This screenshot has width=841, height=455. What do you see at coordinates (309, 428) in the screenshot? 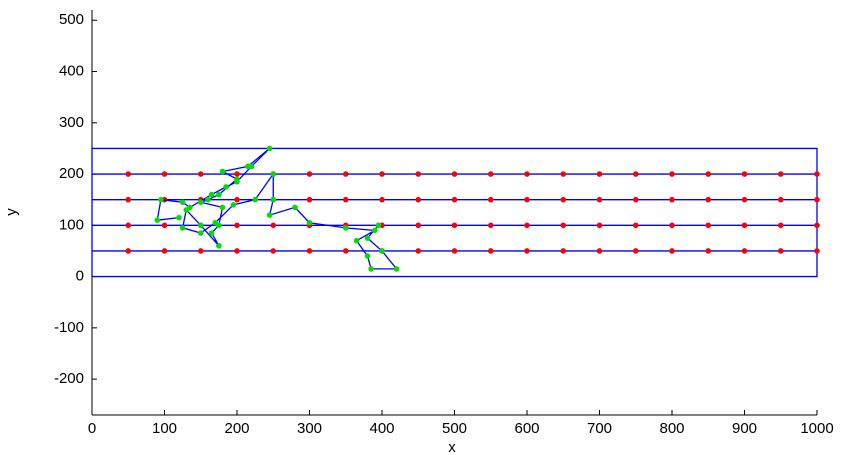
I see `x-tick-label: 300` at bounding box center [309, 428].